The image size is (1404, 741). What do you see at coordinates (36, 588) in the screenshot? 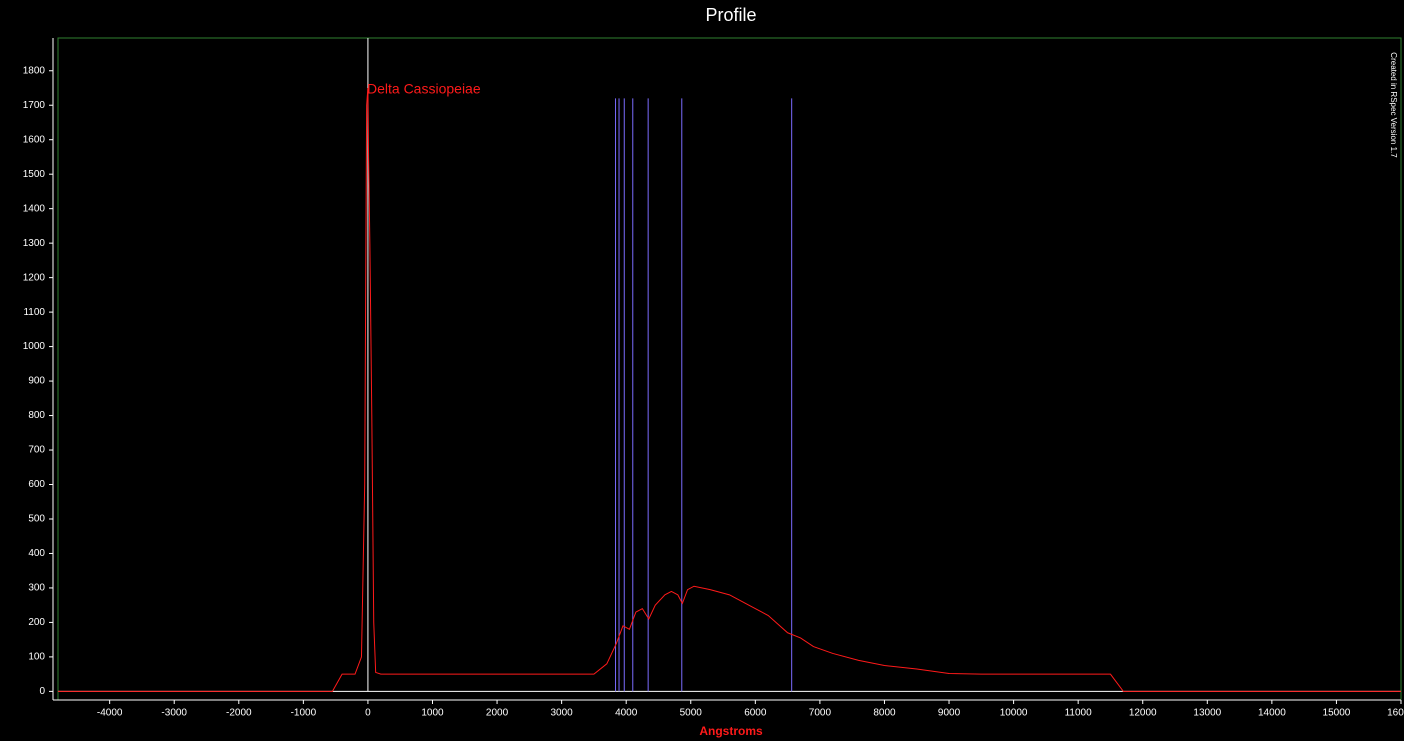
I see `y-tick-label: 300` at bounding box center [36, 588].